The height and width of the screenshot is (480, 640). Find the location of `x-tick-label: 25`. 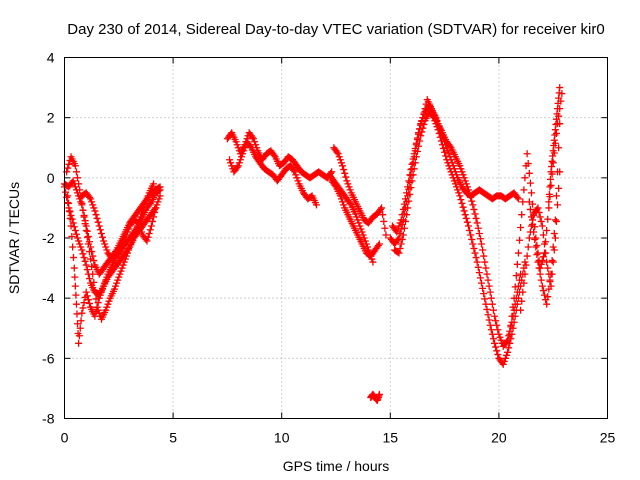

x-tick-label: 25 is located at coordinates (608, 438).